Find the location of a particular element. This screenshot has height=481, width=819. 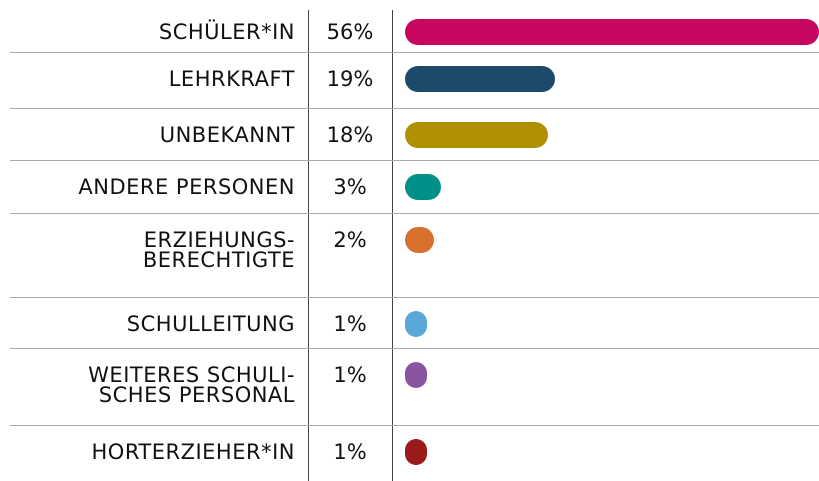

category-label: SCHÜLER*IN is located at coordinates (226, 32).